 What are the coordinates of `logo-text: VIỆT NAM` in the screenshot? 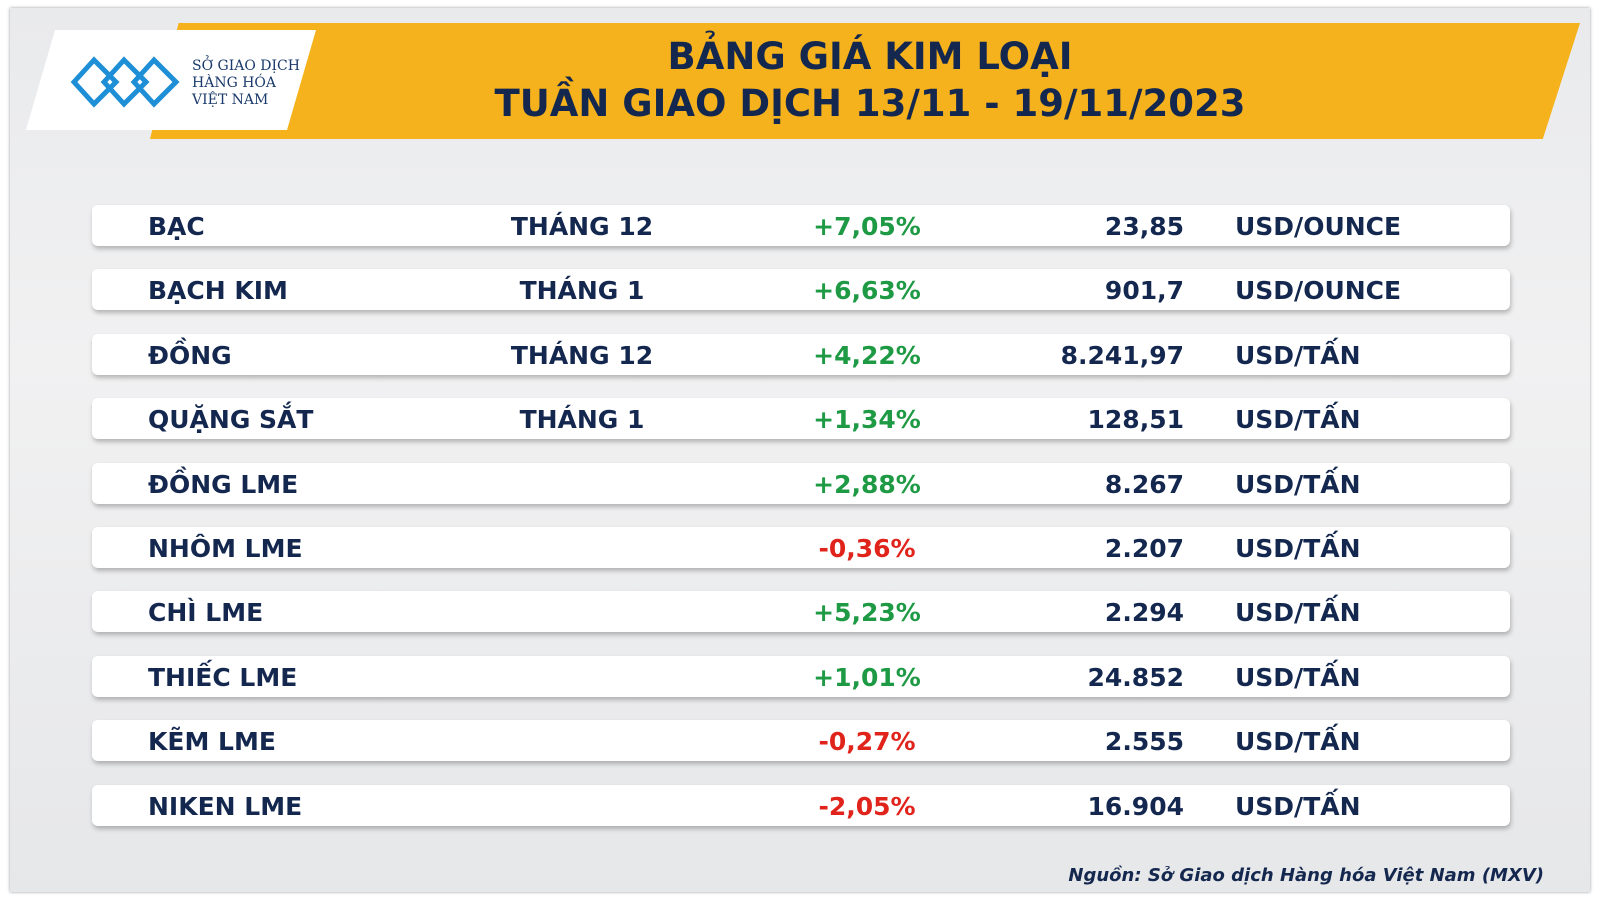 It's located at (230, 100).